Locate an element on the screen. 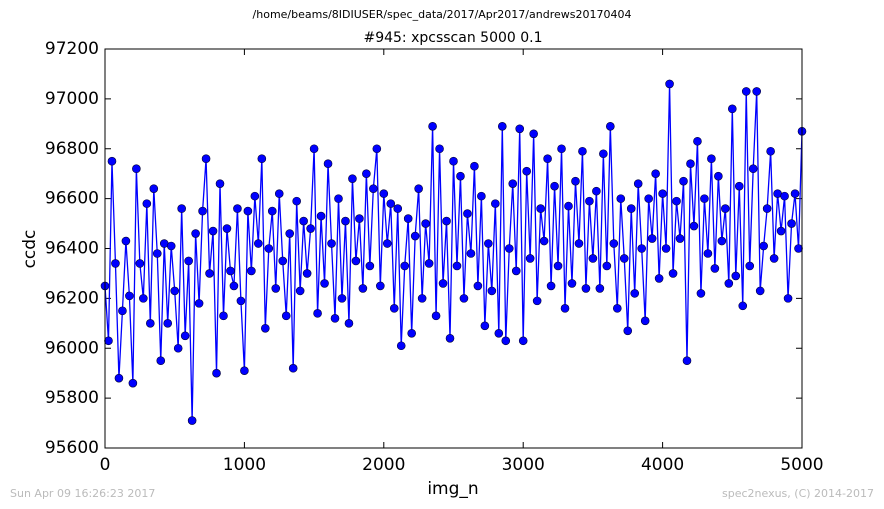 The image size is (884, 509). x-tick-label: 2000 is located at coordinates (383, 465).